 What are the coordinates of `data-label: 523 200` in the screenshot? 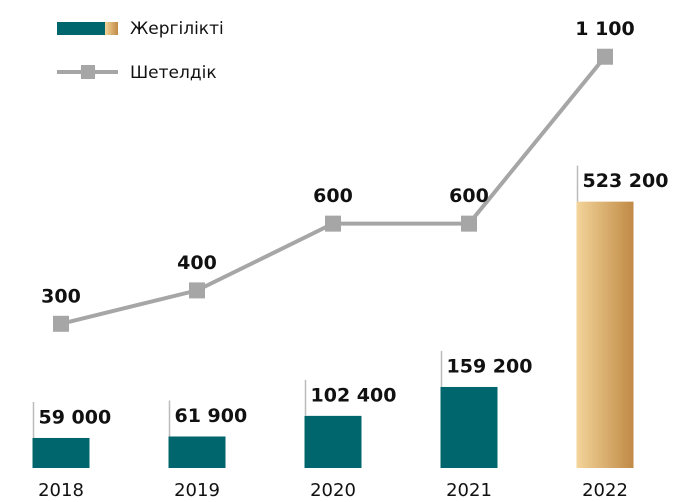 It's located at (626, 181).